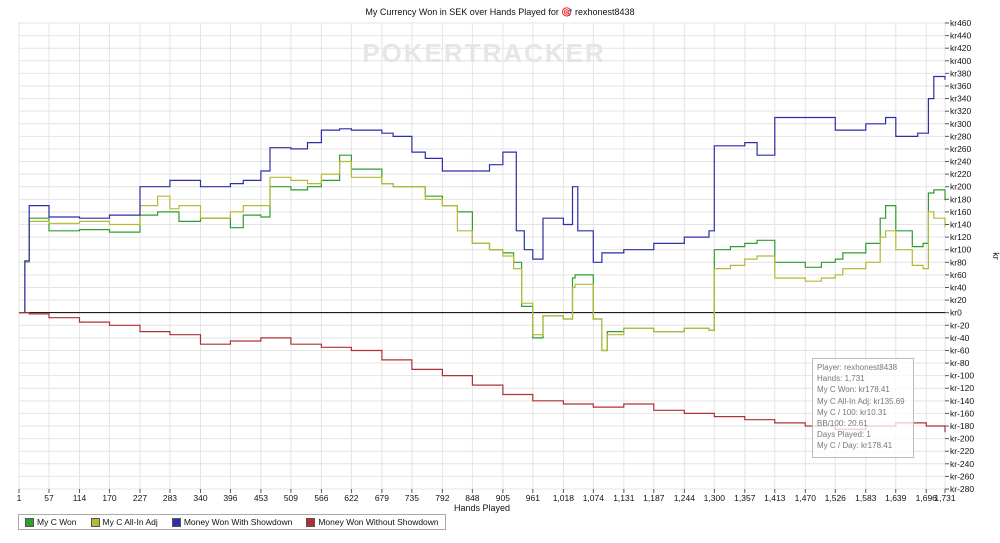 Image resolution: width=1000 pixels, height=543 pixels. What do you see at coordinates (57, 522) in the screenshot?
I see `legend-label: My C Won` at bounding box center [57, 522].